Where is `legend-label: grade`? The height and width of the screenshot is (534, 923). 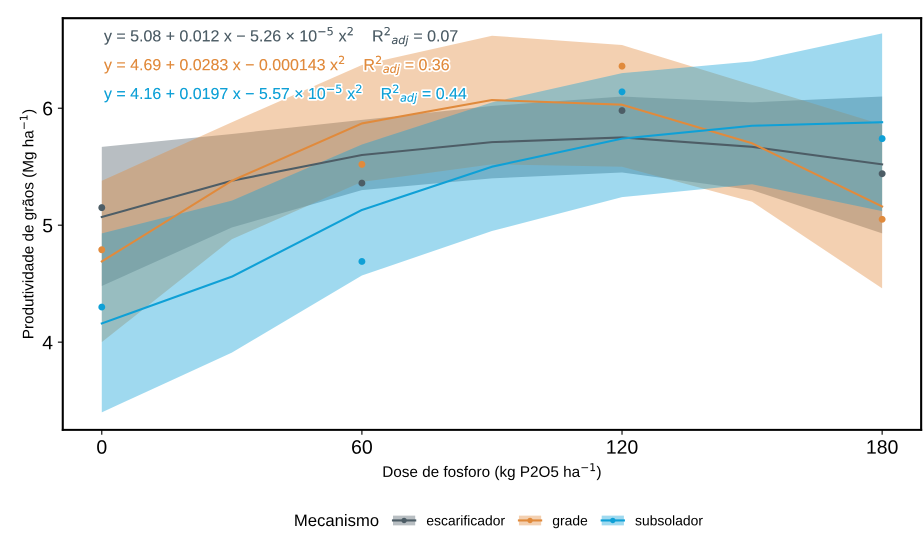 legend-label: grade is located at coordinates (570, 521).